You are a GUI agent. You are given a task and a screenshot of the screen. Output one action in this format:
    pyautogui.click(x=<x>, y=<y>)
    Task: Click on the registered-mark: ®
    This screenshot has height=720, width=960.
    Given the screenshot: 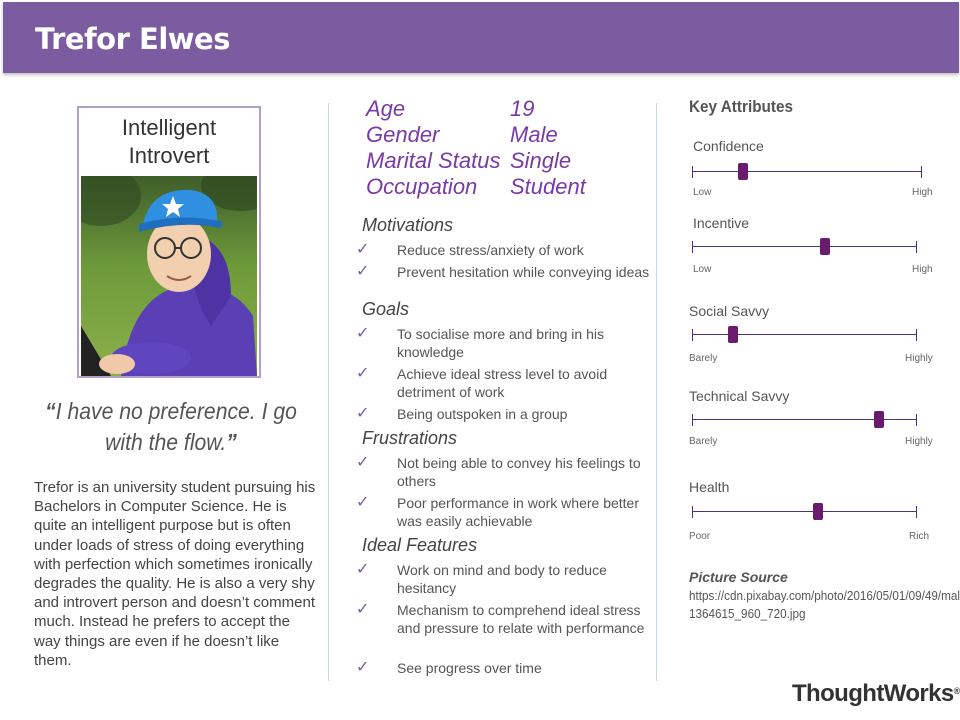 What is the action you would take?
    pyautogui.click(x=956, y=691)
    